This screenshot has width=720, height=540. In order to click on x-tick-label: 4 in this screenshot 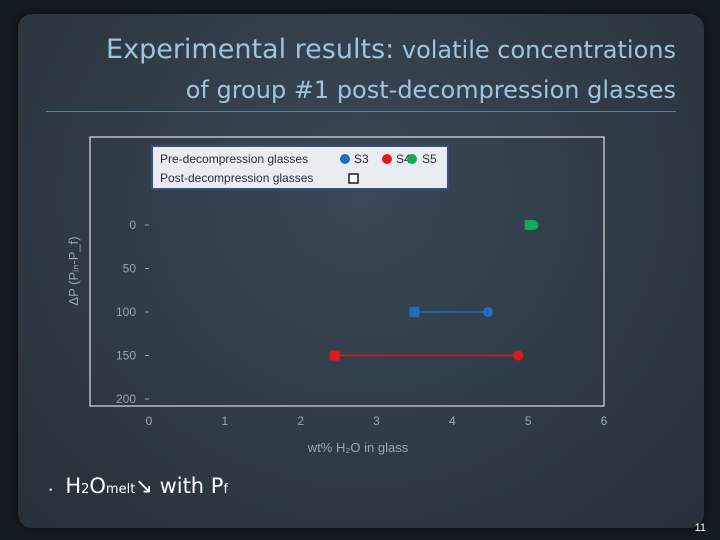, I will do `click(452, 421)`.